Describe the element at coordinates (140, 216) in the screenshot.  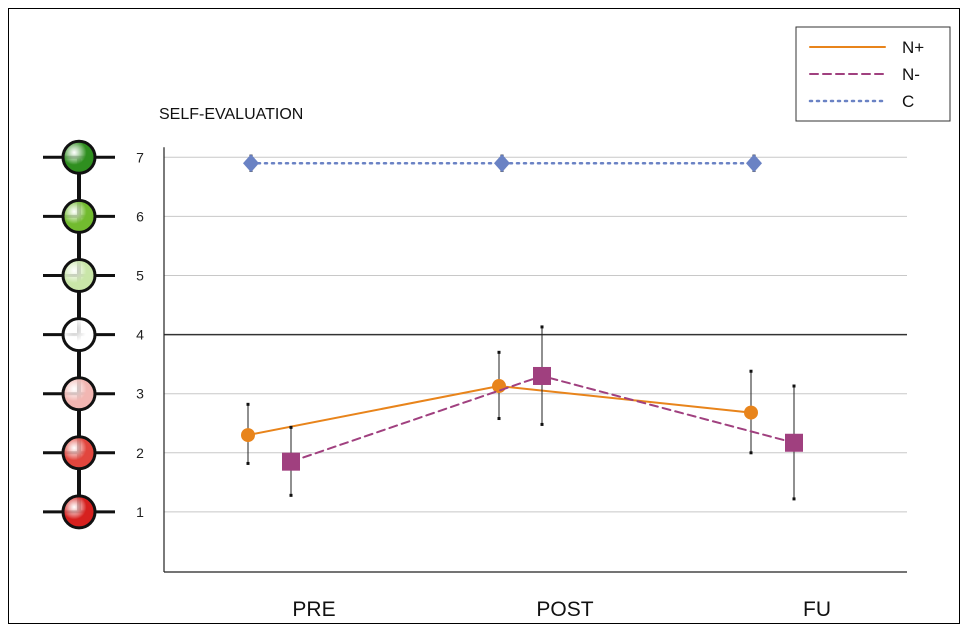
I see `y-tick-label: 6` at that location.